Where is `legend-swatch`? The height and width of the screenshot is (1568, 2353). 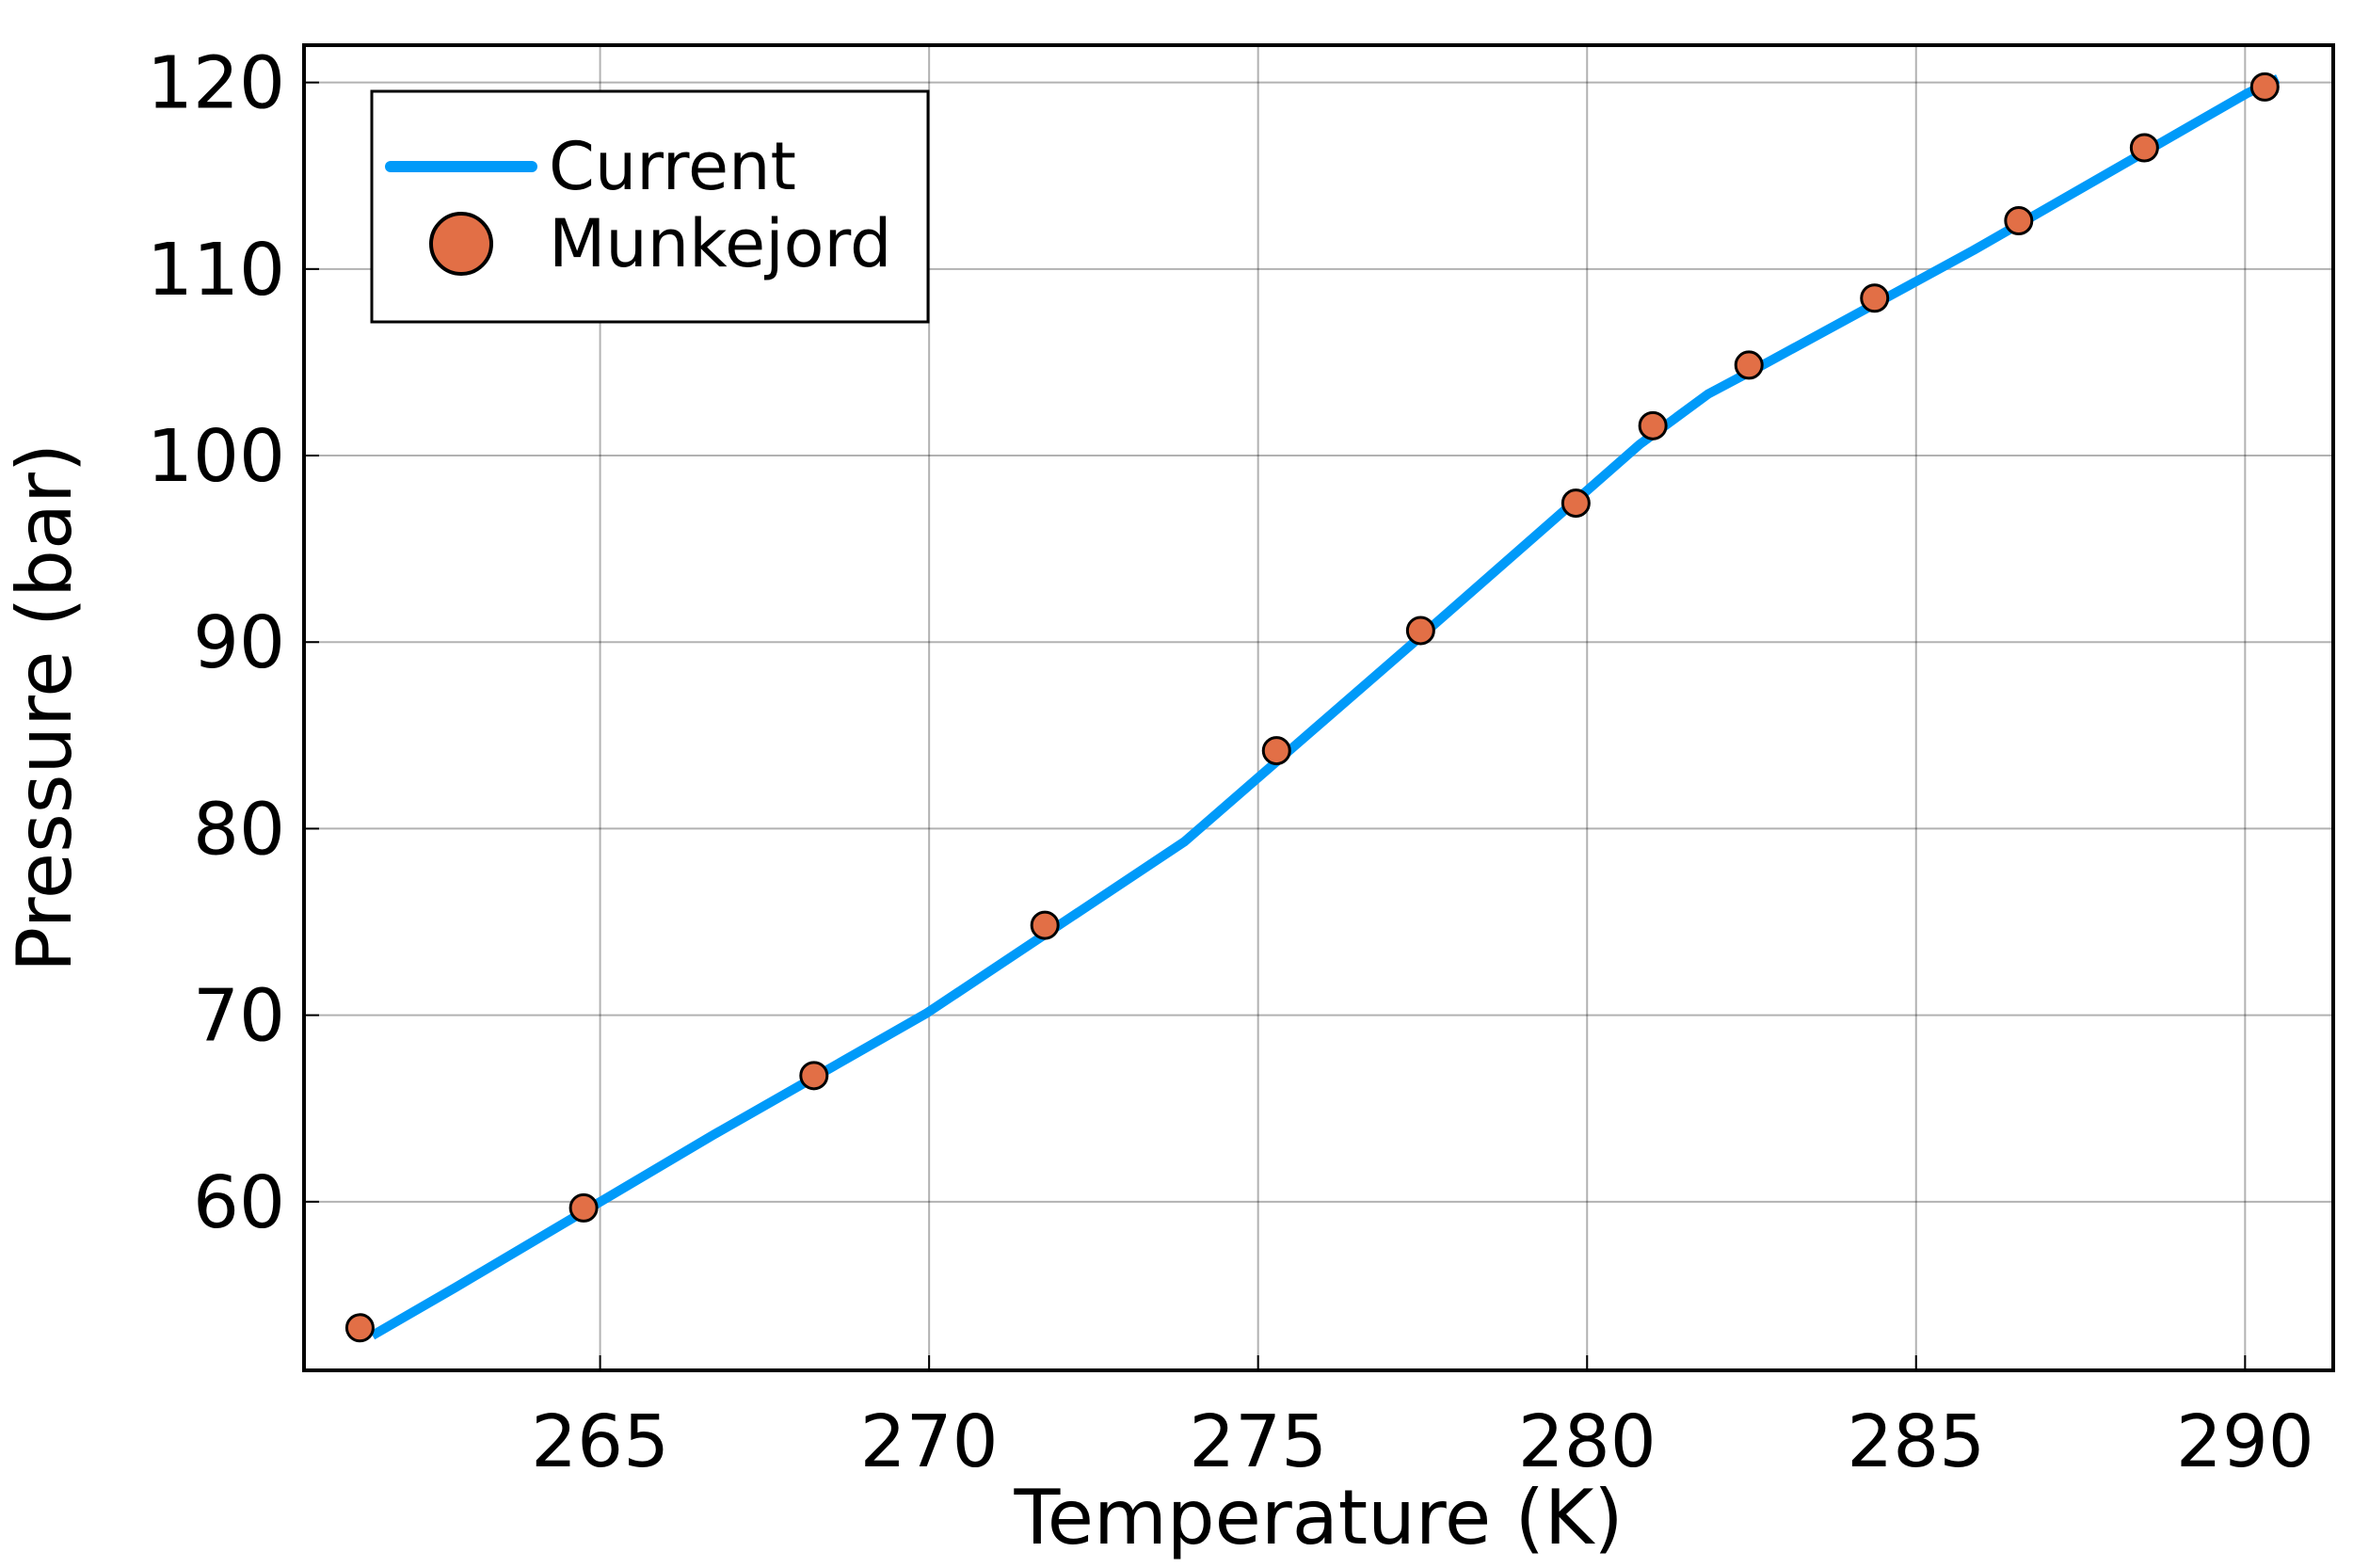
legend-swatch is located at coordinates (461, 244).